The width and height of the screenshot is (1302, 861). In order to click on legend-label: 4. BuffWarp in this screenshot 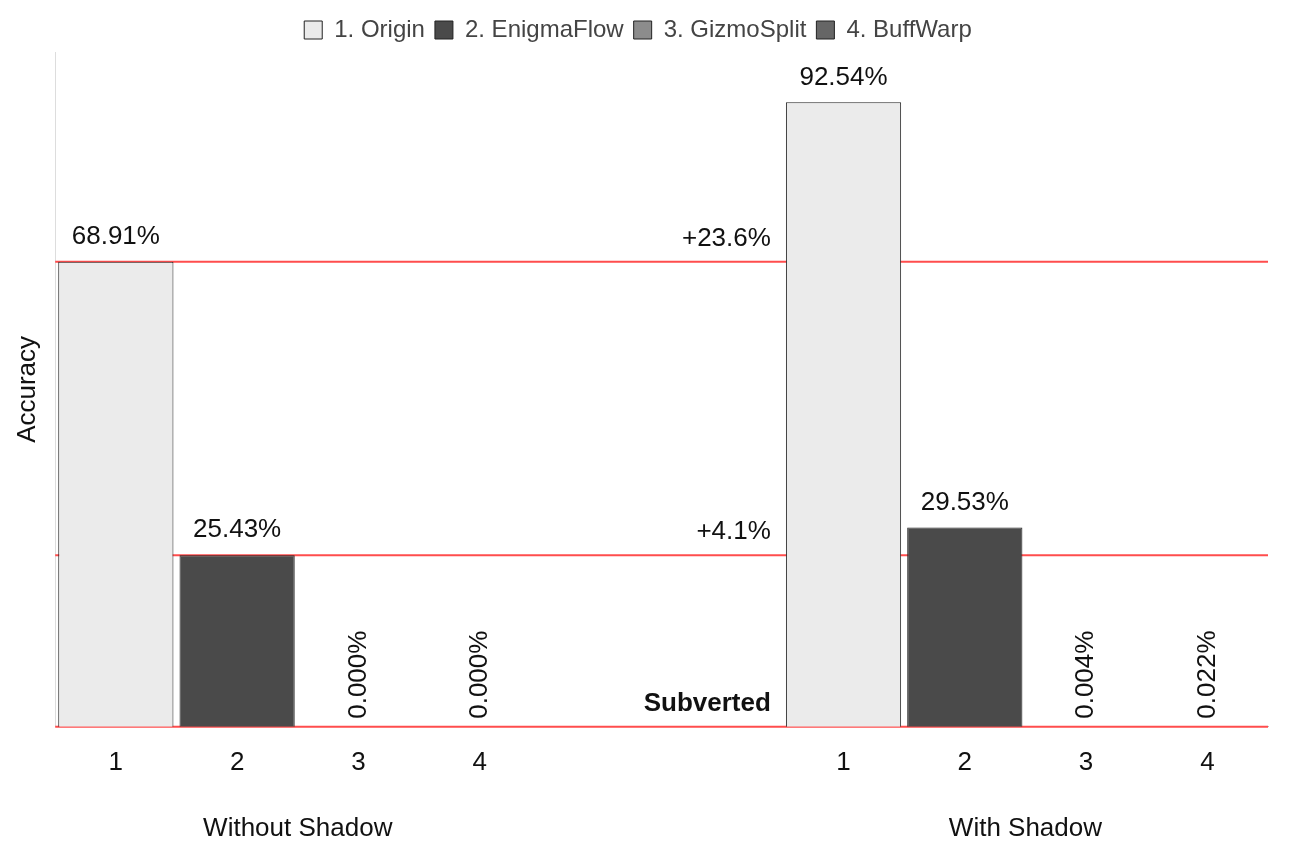, I will do `click(909, 28)`.